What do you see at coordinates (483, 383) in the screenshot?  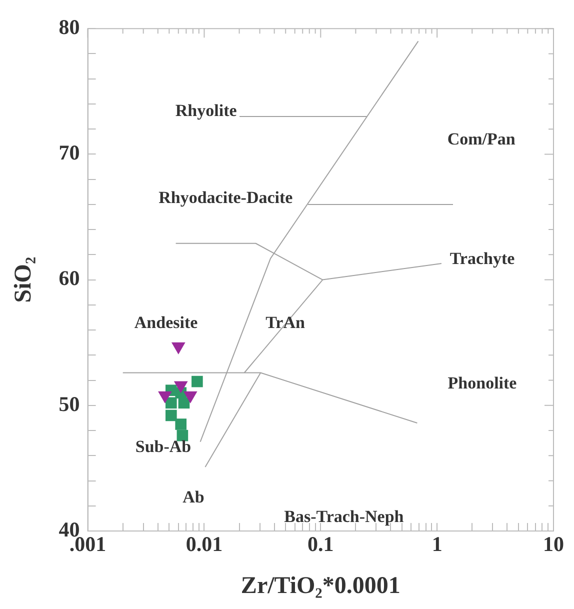 I see `annotation: Phonolite` at bounding box center [483, 383].